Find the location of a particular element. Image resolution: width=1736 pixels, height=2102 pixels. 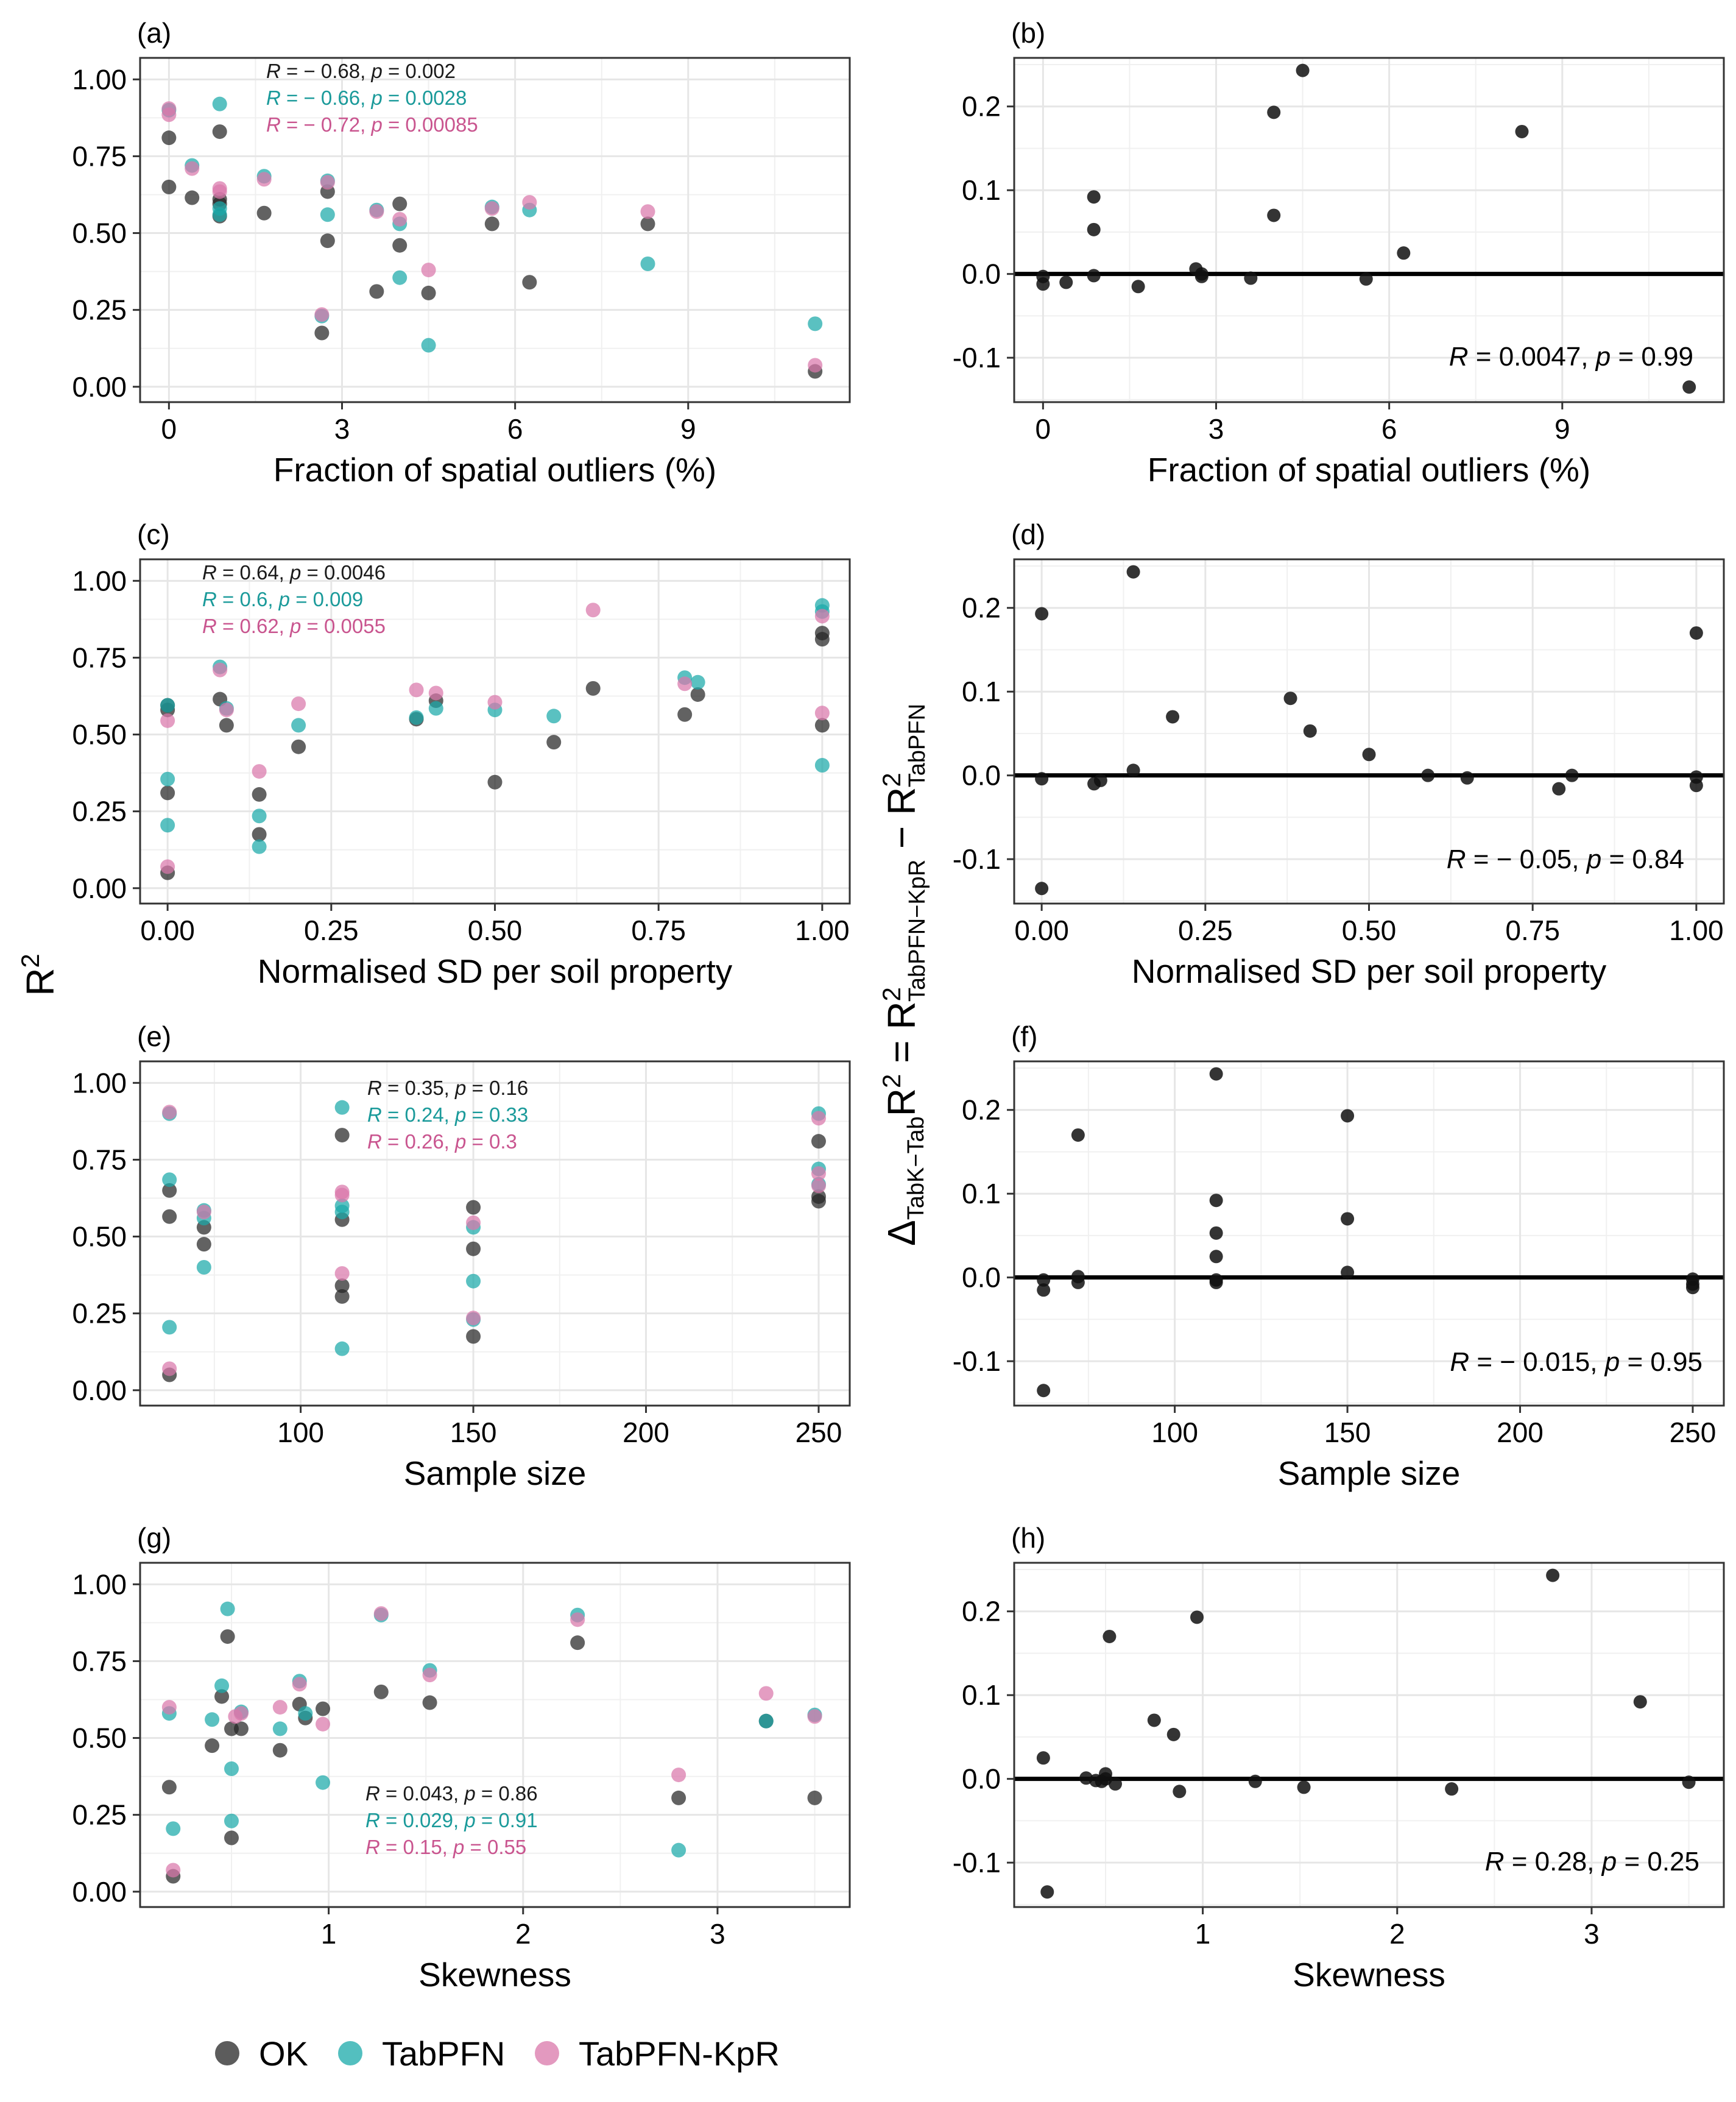

y-tick-label: 0.00 is located at coordinates (99, 1892).